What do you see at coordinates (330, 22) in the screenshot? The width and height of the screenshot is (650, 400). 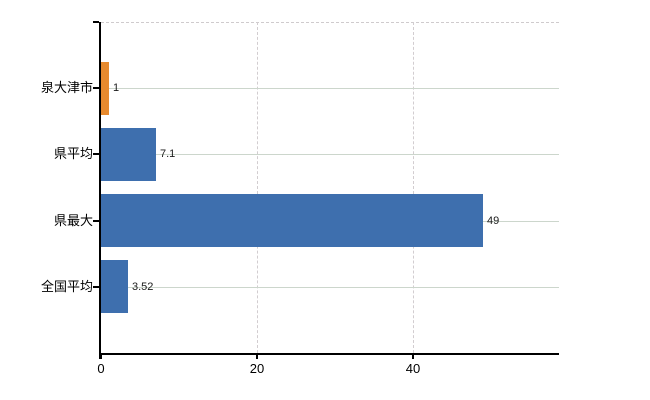 I see `plot-top-border` at bounding box center [330, 22].